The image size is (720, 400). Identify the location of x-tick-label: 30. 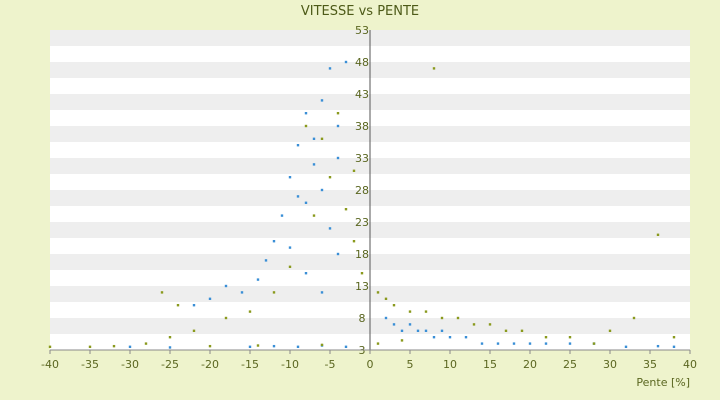
(610, 364).